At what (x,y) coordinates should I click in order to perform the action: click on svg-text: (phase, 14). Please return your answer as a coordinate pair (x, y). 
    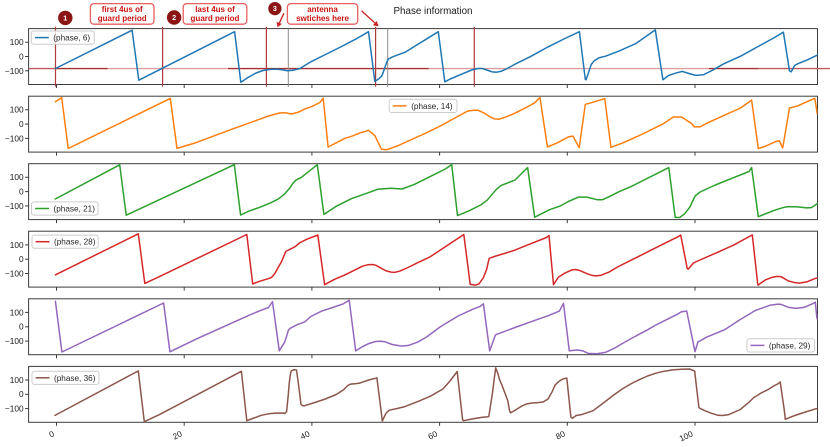
    Looking at the image, I should click on (432, 106).